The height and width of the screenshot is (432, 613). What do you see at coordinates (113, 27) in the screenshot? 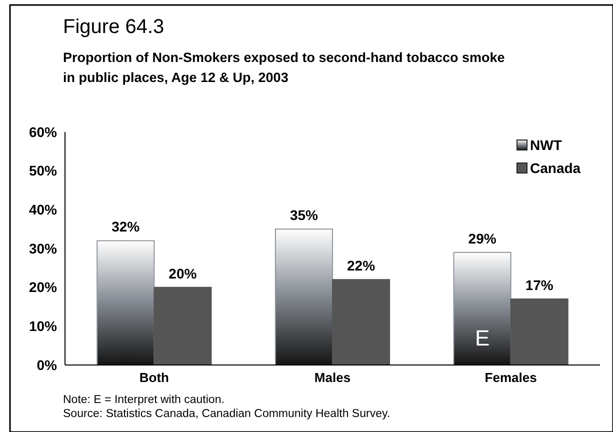
I see `chart-title: Figure 64.3` at bounding box center [113, 27].